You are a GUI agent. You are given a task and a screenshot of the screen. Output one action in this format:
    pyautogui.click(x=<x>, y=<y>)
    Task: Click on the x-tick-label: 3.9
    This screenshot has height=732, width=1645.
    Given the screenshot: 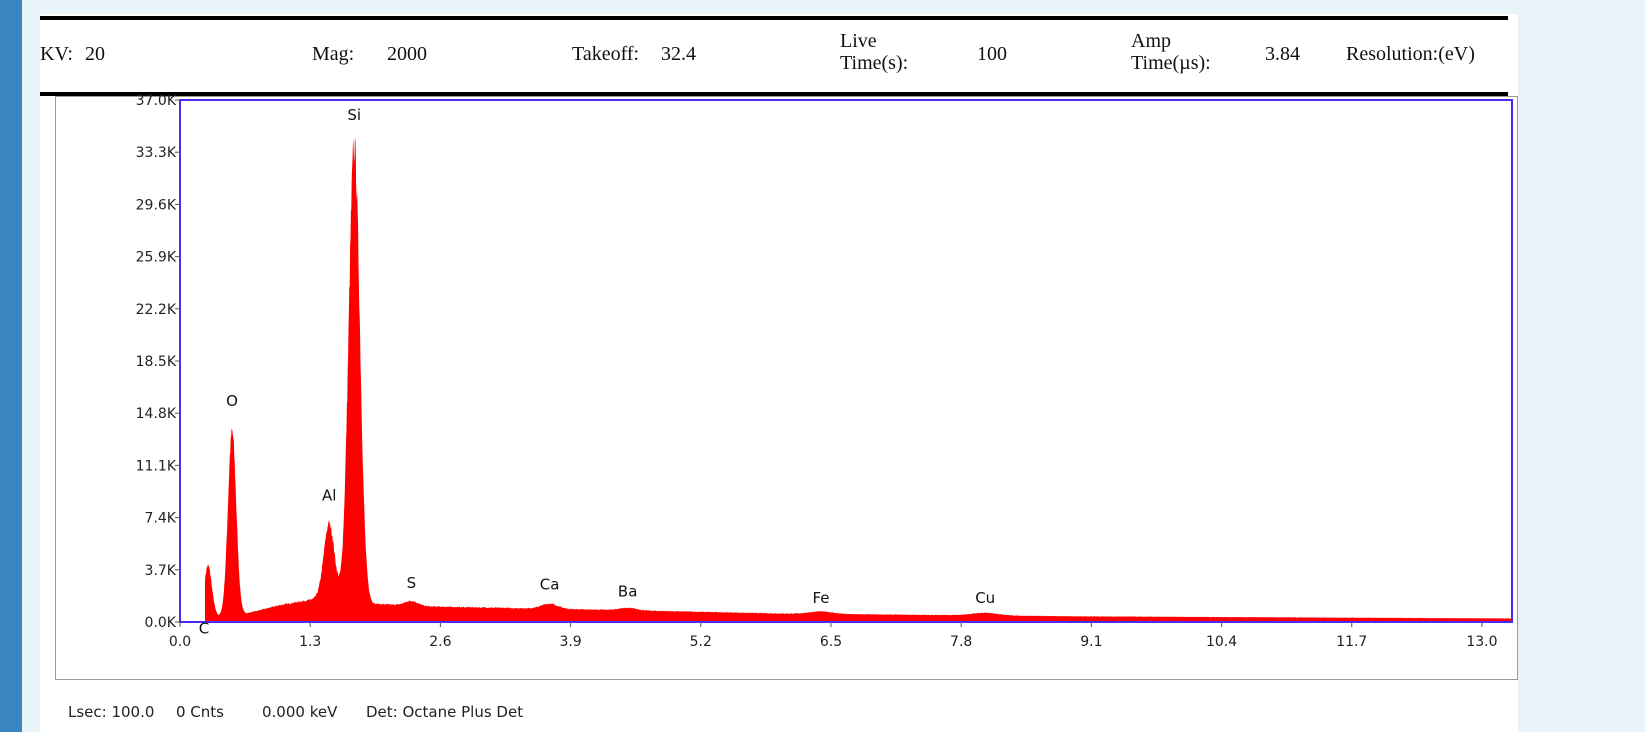 What is the action you would take?
    pyautogui.click(x=570, y=642)
    